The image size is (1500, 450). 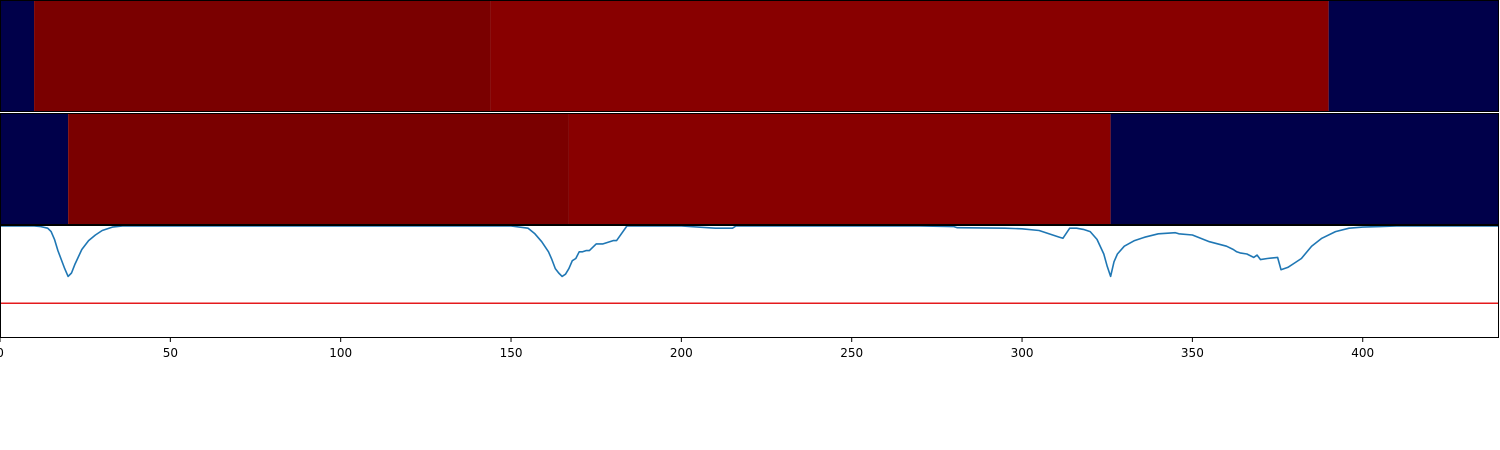 What do you see at coordinates (170, 353) in the screenshot?
I see `x-tick-label-50: 50` at bounding box center [170, 353].